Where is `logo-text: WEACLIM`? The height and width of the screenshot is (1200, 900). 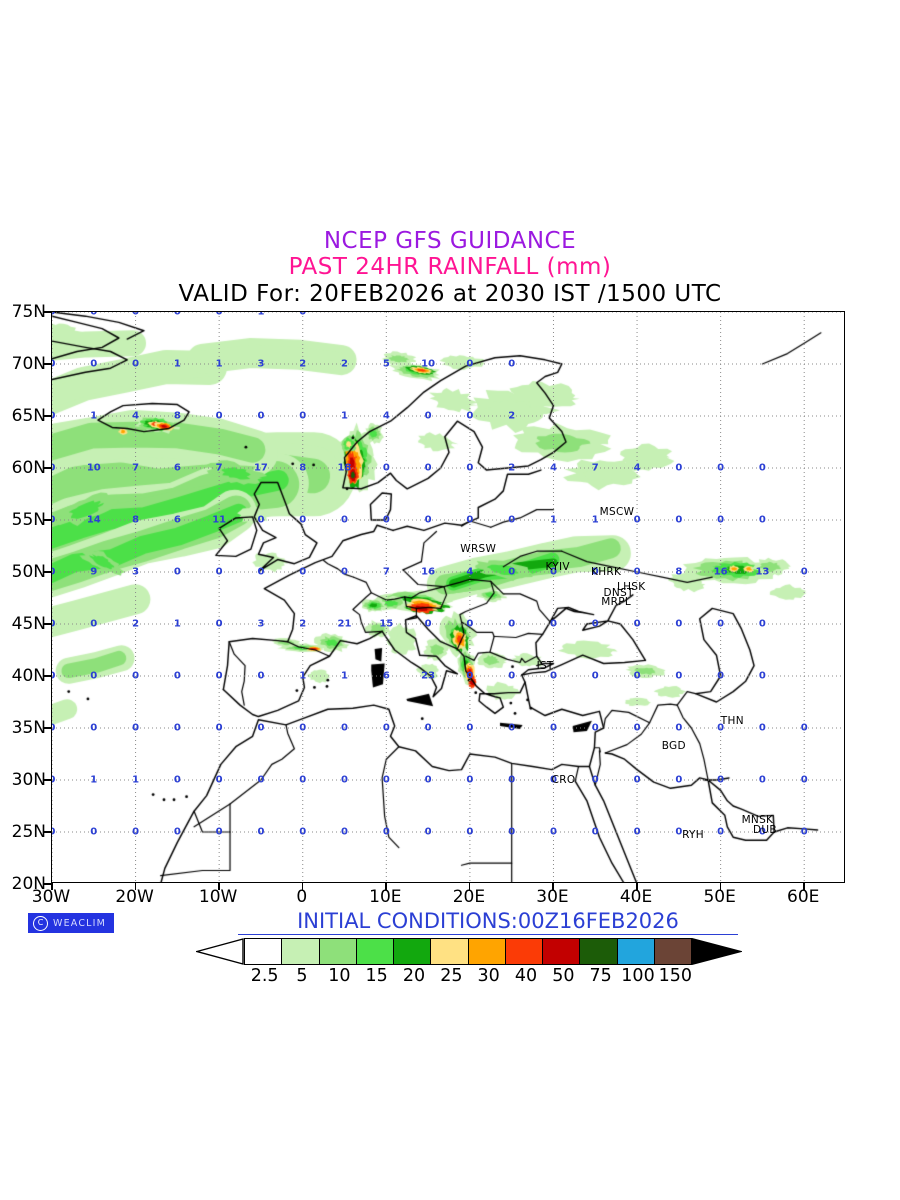
logo-text: WEACLIM is located at coordinates (80, 923).